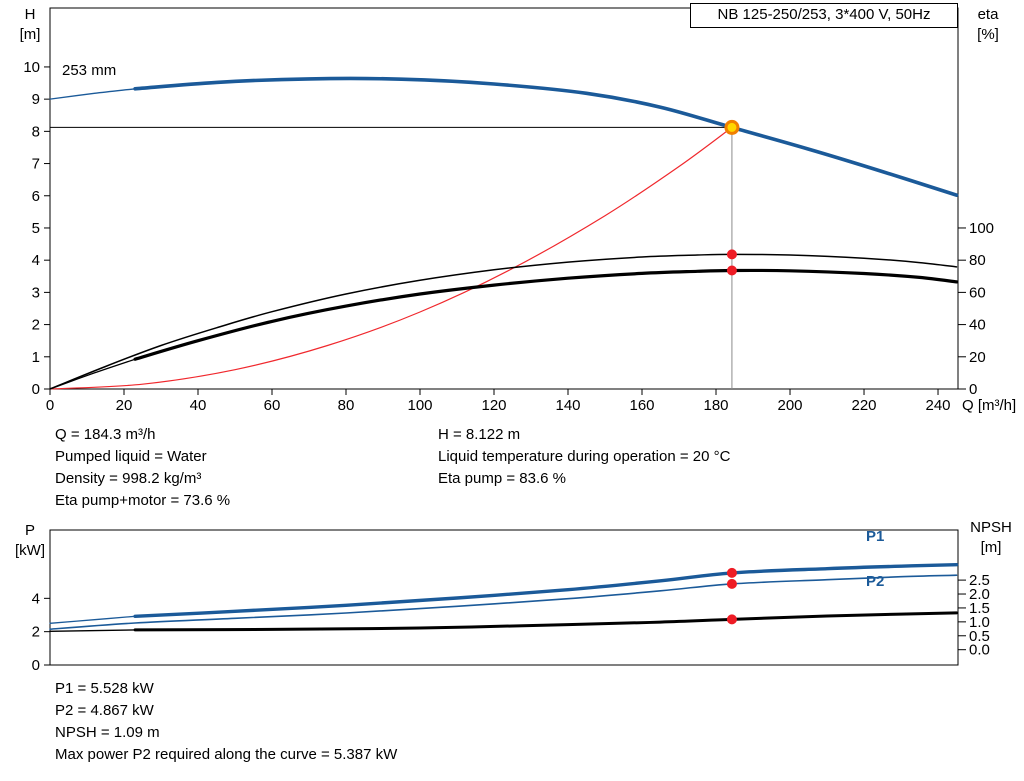 The width and height of the screenshot is (1024, 781). What do you see at coordinates (731, 583) in the screenshot?
I see `p2-point` at bounding box center [731, 583].